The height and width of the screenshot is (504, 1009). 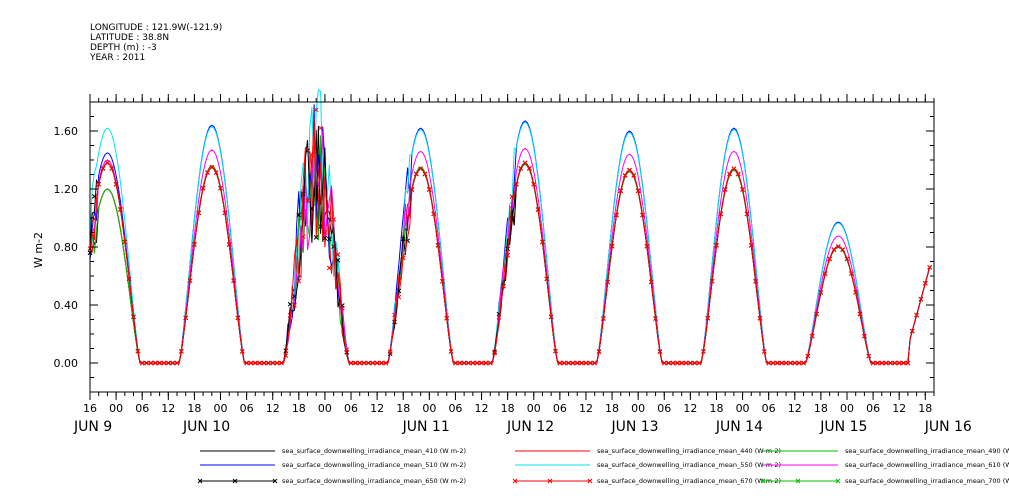 What do you see at coordinates (948, 427) in the screenshot?
I see `date-label: JUN 16` at bounding box center [948, 427].